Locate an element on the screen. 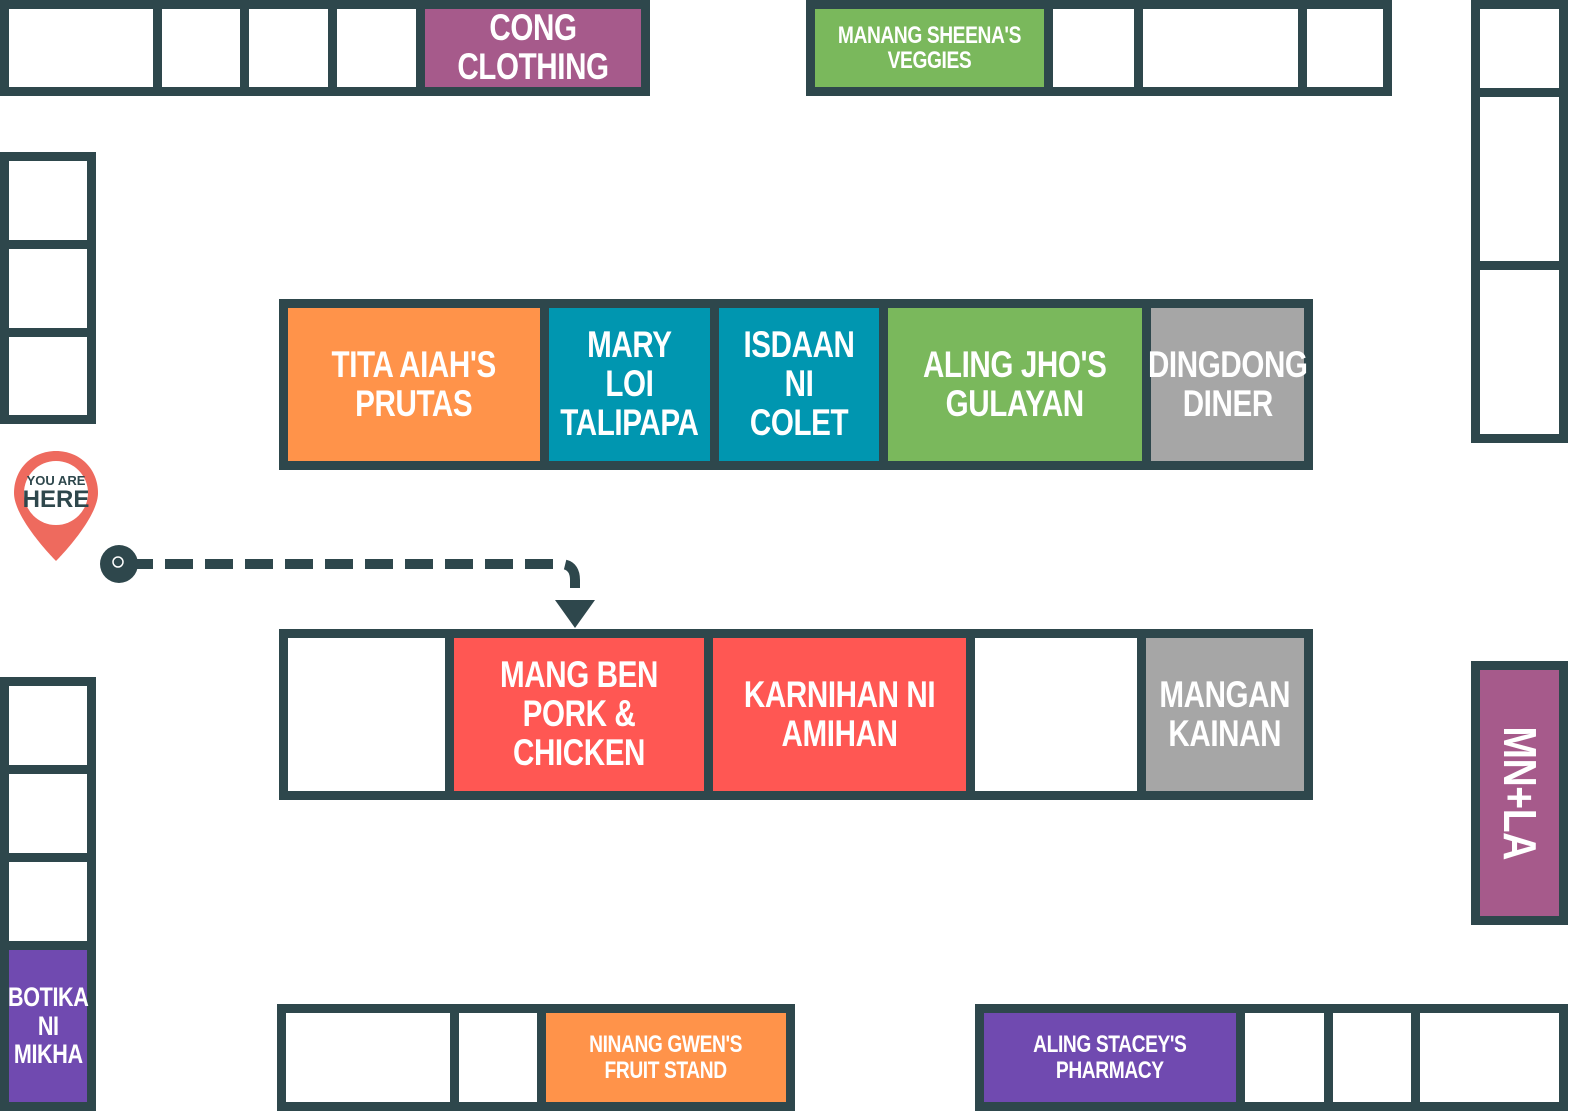 The width and height of the screenshot is (1587, 1111). stall-mary-loi-talipapa: MARY LOI TALIPAPA is located at coordinates (629, 384).